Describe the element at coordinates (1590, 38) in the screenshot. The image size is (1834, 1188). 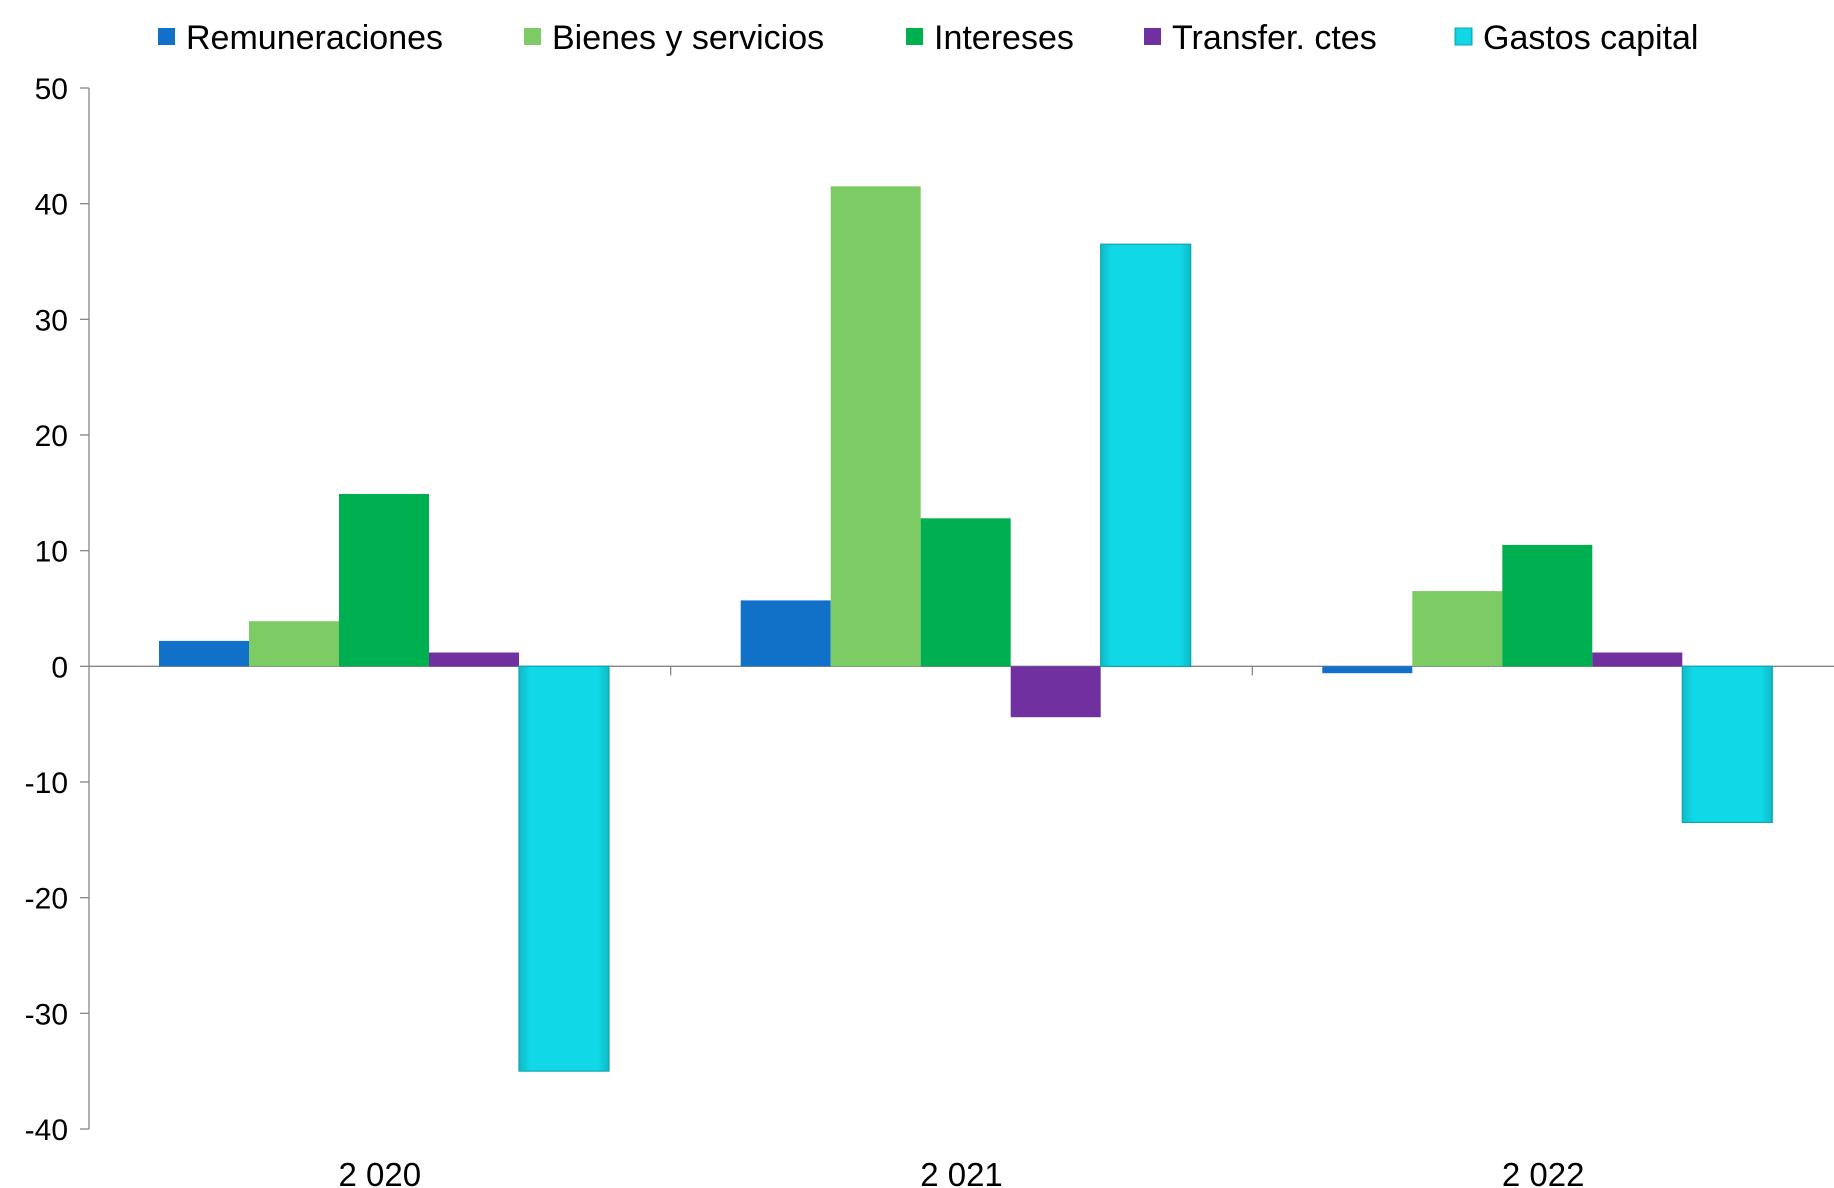
I see `legend-label: Gastos capital` at that location.